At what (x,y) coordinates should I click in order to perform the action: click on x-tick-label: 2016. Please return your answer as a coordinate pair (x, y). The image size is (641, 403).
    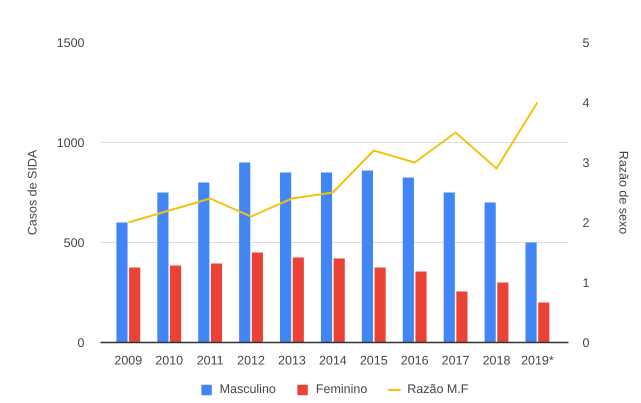
    Looking at the image, I should click on (414, 361).